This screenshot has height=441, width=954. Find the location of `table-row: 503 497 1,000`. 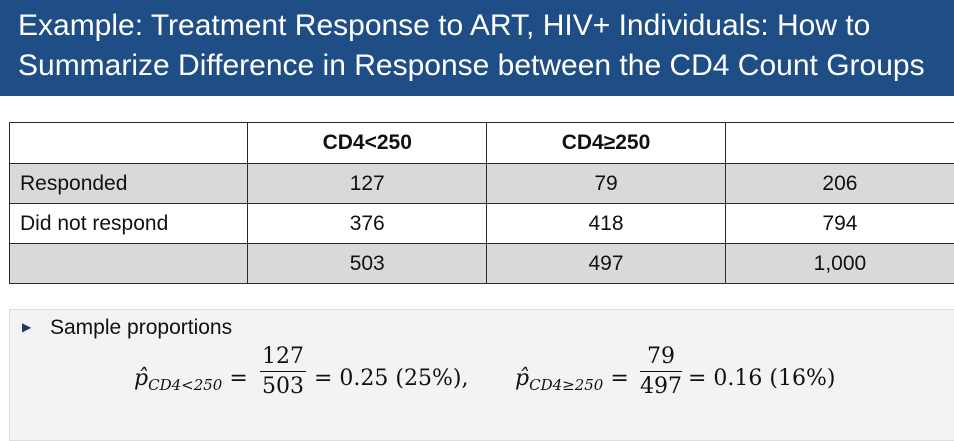

table-row: 503 497 1,000 is located at coordinates (482, 264).